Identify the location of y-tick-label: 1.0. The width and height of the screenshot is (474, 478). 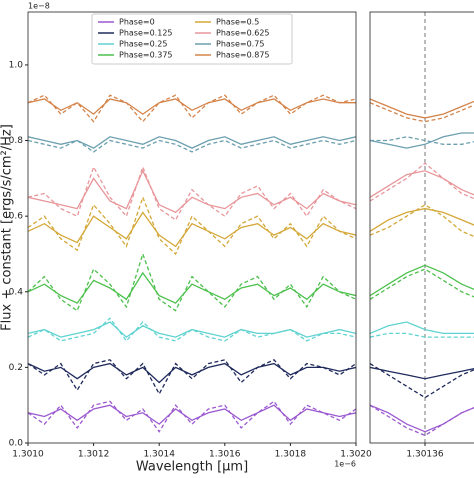
(16, 65).